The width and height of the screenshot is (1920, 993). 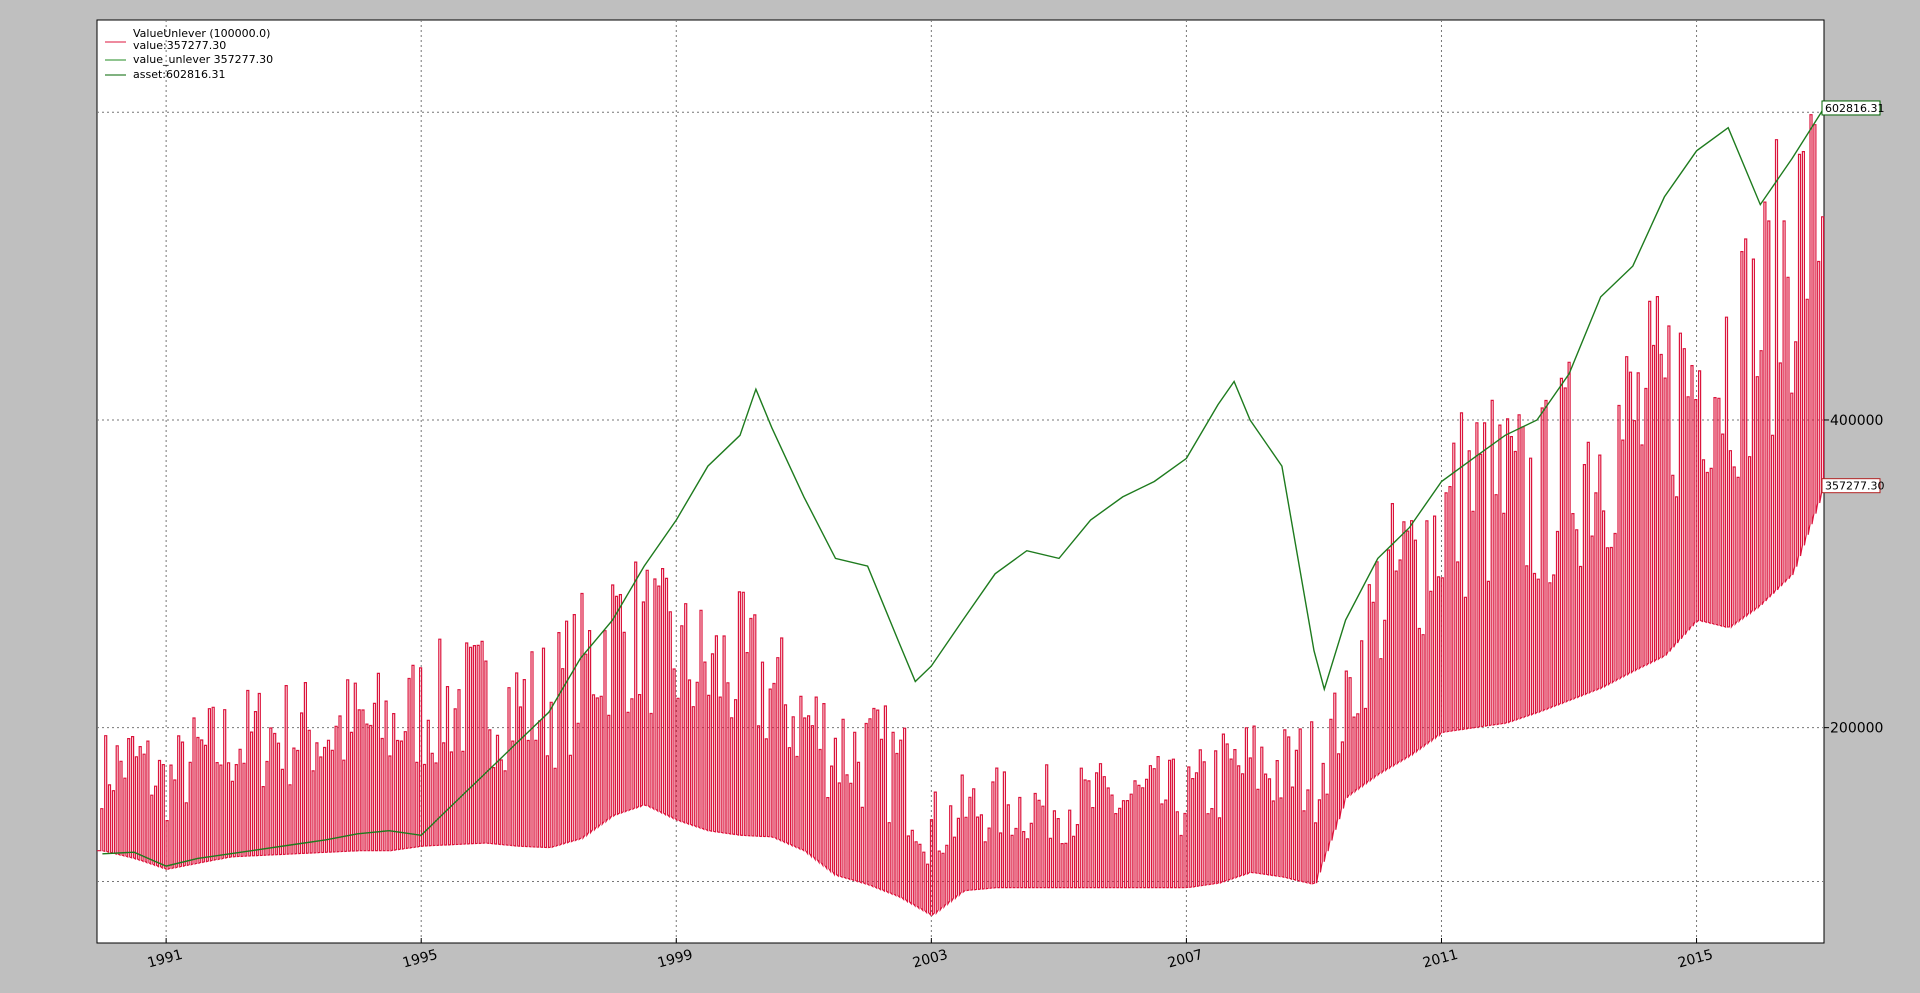 What do you see at coordinates (203, 59) in the screenshot?
I see `legend-label-value-unlever: value_unlever 357277.30` at bounding box center [203, 59].